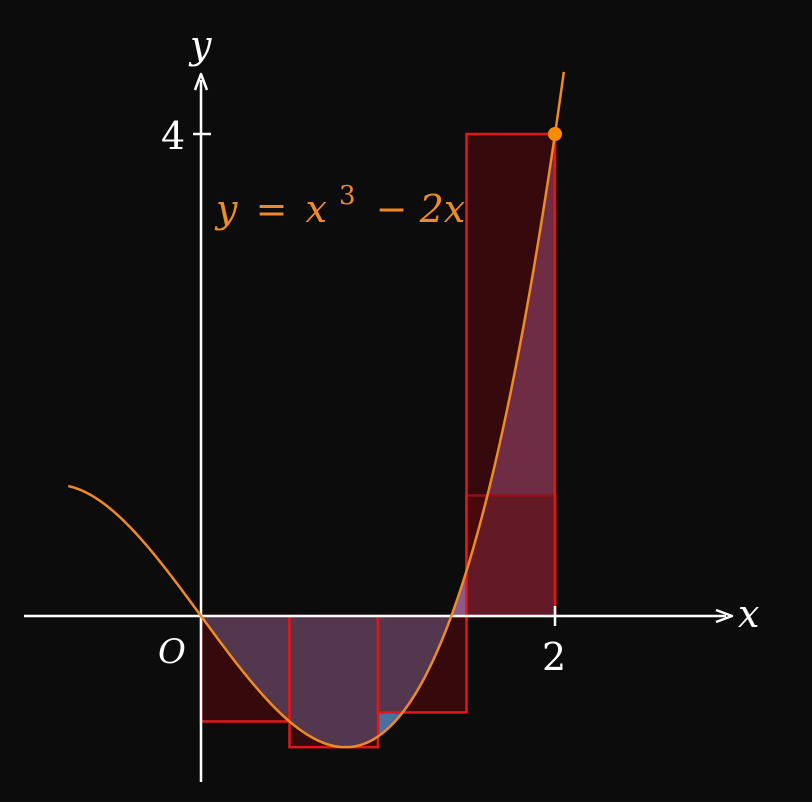 This screenshot has height=802, width=812. What do you see at coordinates (316, 209) in the screenshot?
I see `curve-label-x: x` at bounding box center [316, 209].